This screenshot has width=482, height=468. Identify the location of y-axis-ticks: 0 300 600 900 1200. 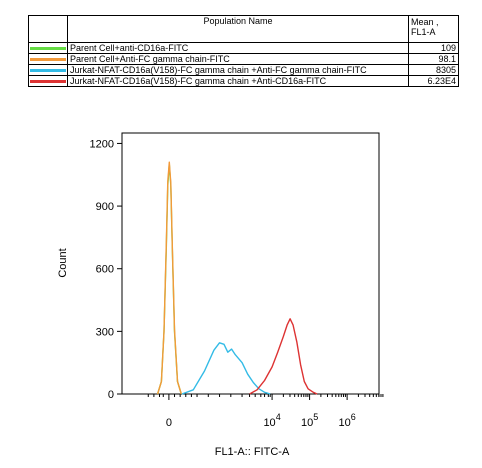
(106, 269).